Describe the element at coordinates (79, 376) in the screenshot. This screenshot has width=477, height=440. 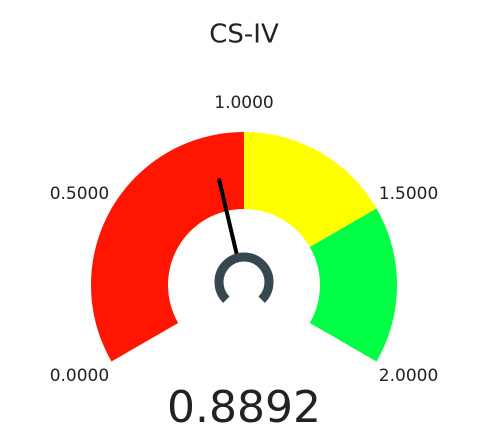
I see `tick-label: 0.0000` at that location.